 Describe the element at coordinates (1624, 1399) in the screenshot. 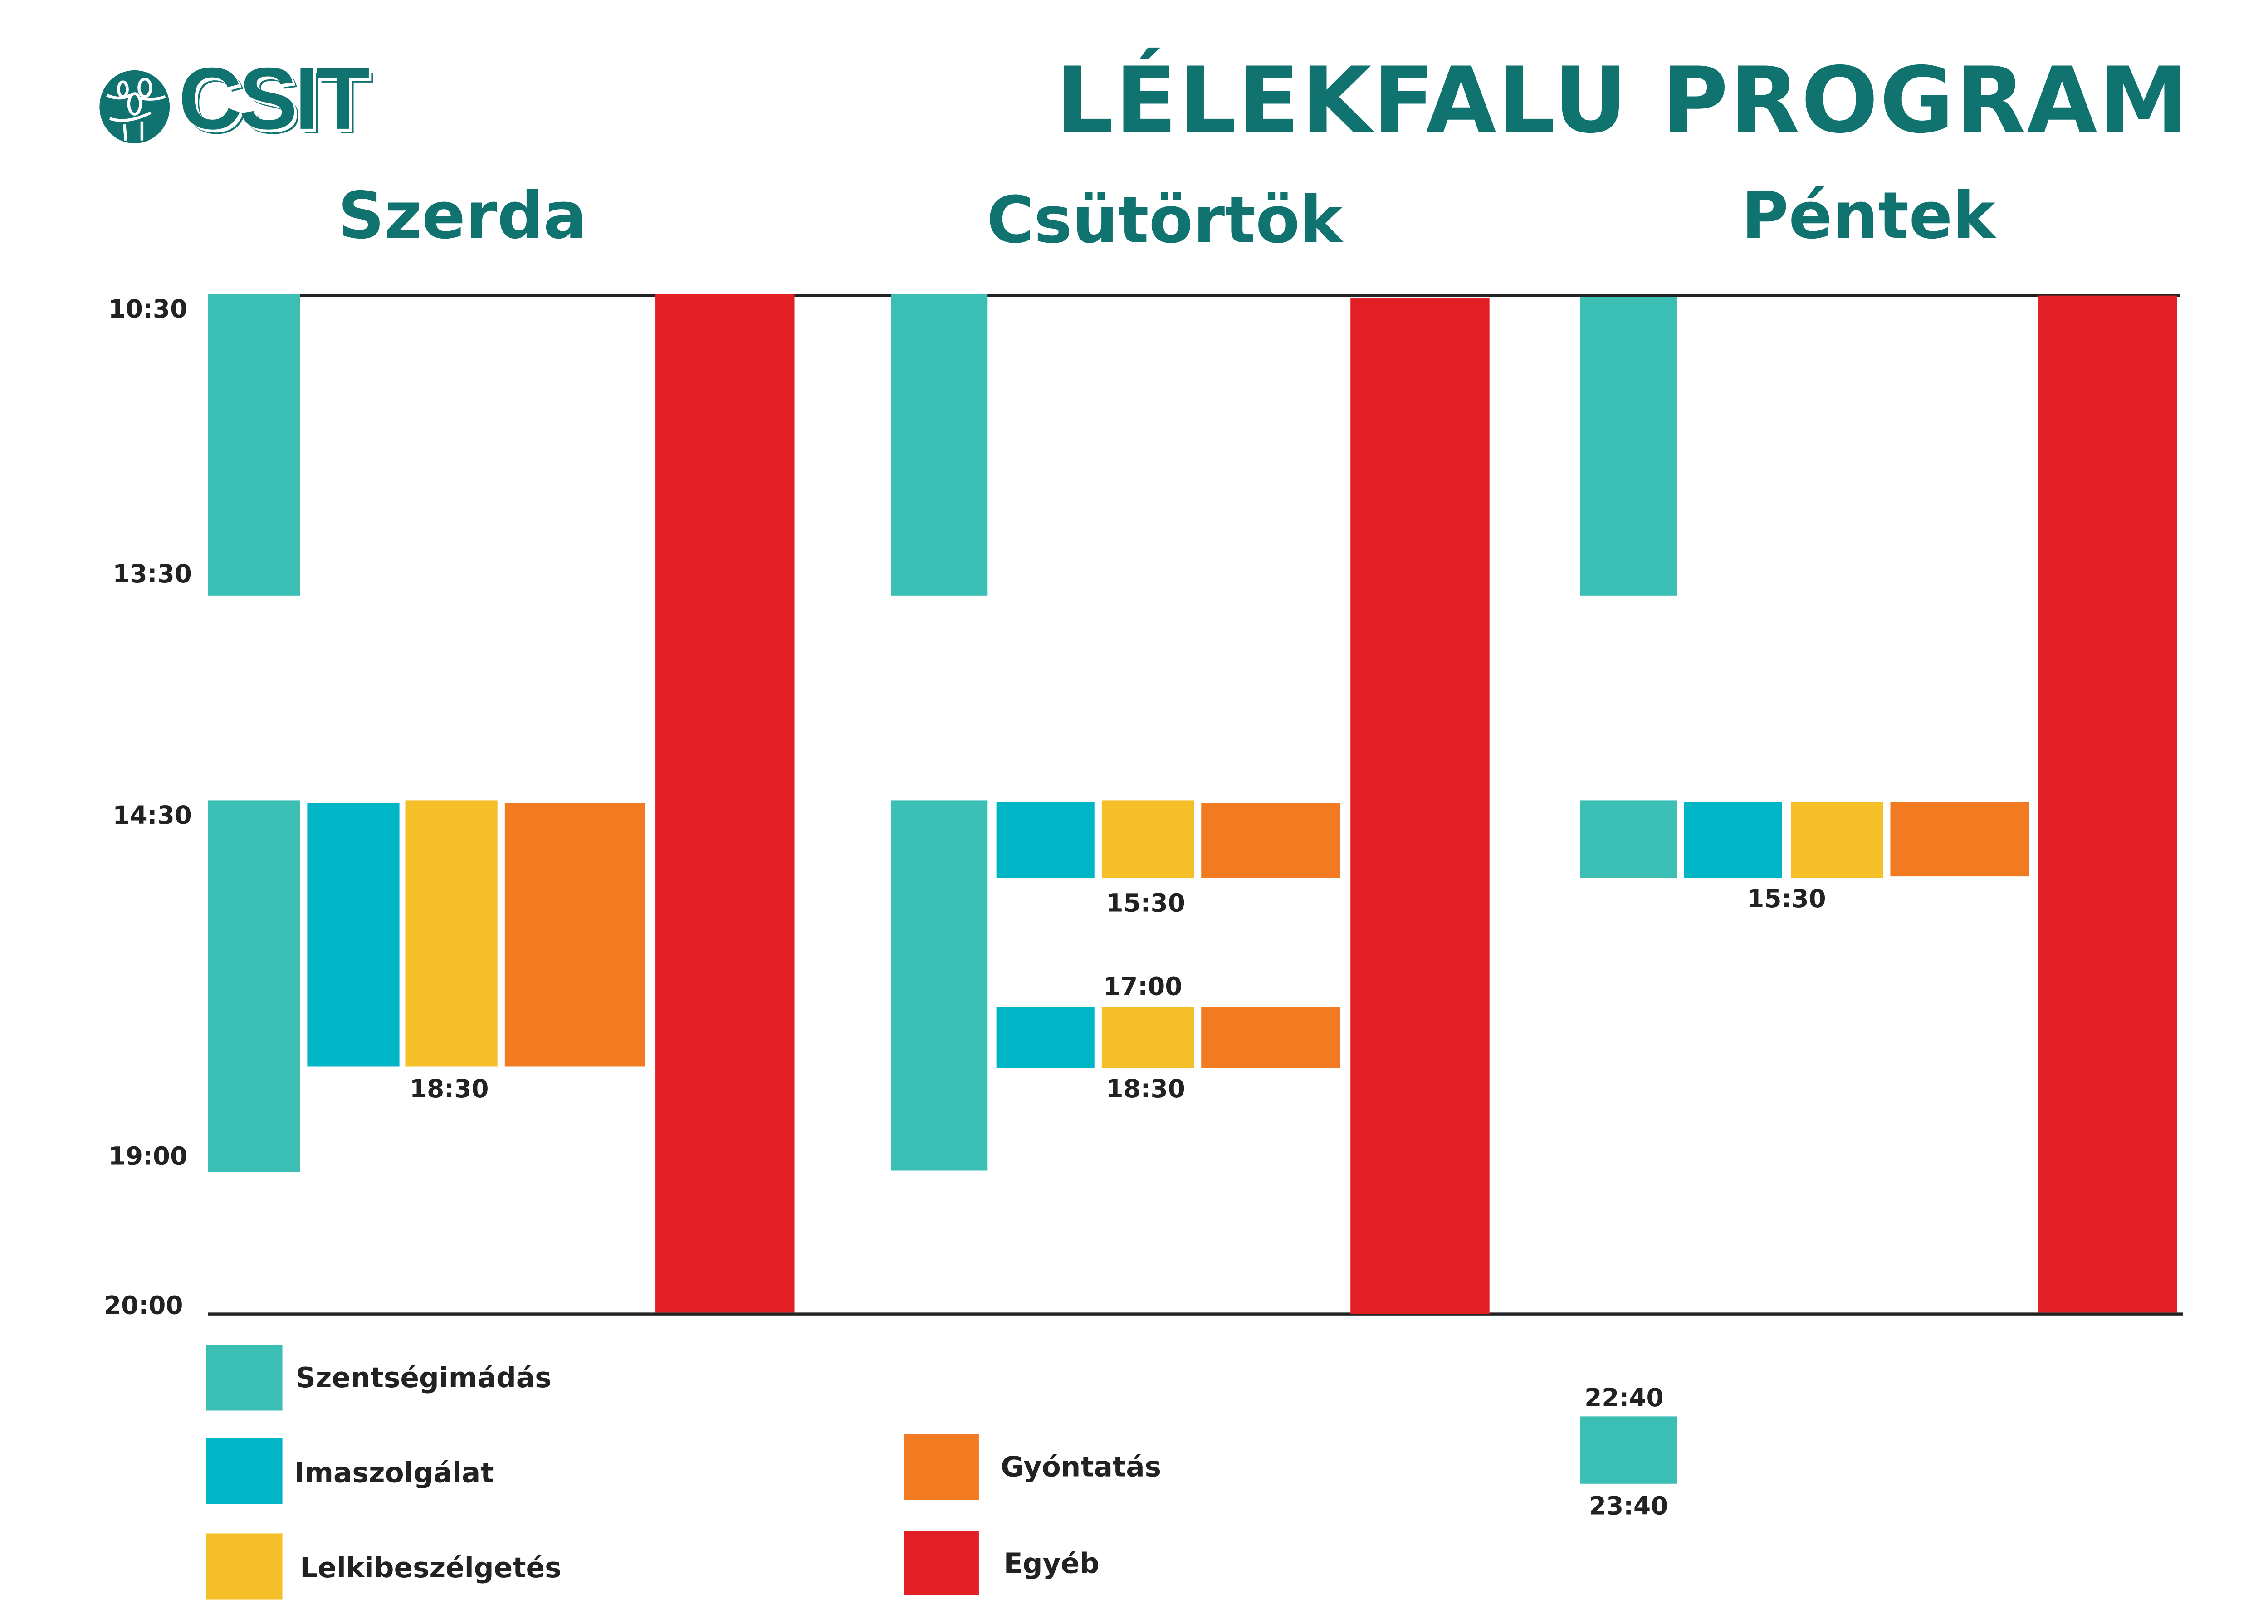

I see `time-label: 22:40` at that location.